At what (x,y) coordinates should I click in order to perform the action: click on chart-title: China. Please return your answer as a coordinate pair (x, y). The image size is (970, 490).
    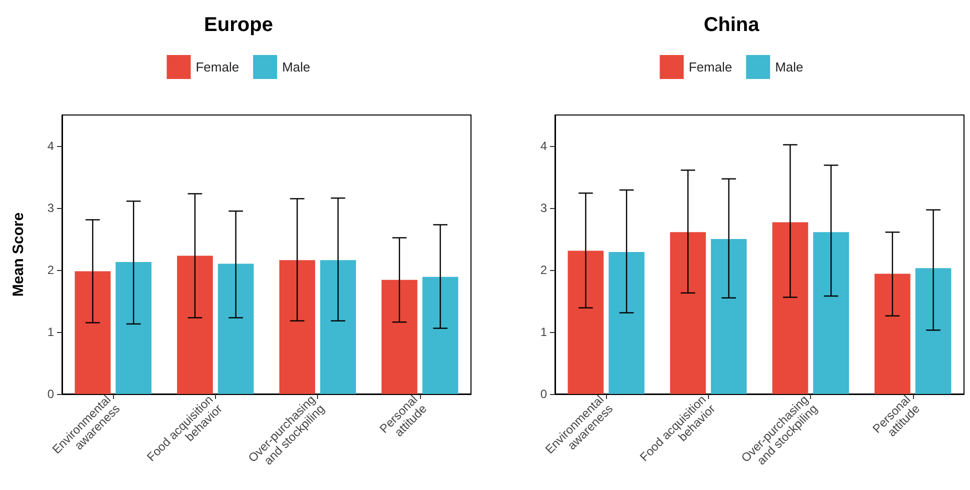
    Looking at the image, I should click on (732, 25).